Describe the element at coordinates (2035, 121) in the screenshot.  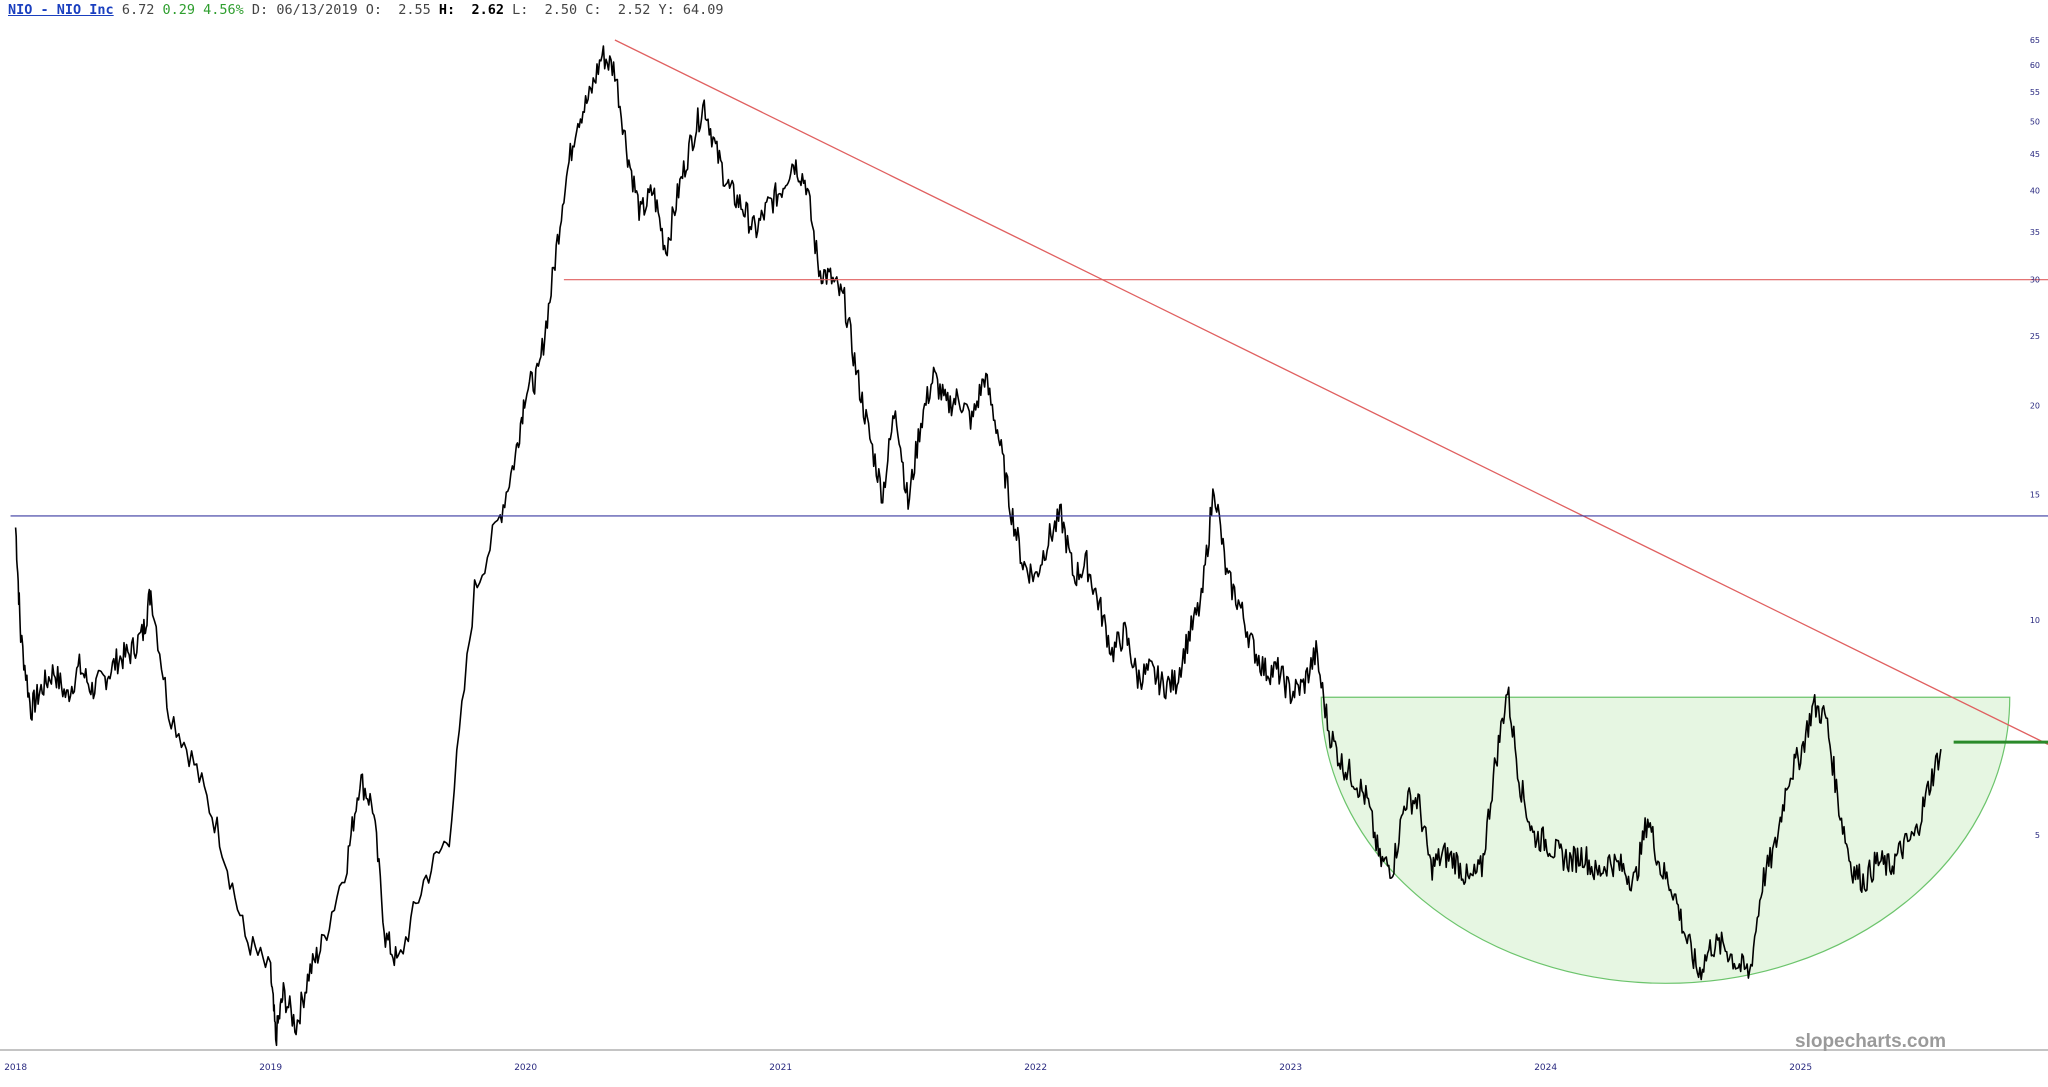
I see `y-tick-label: 50` at that location.